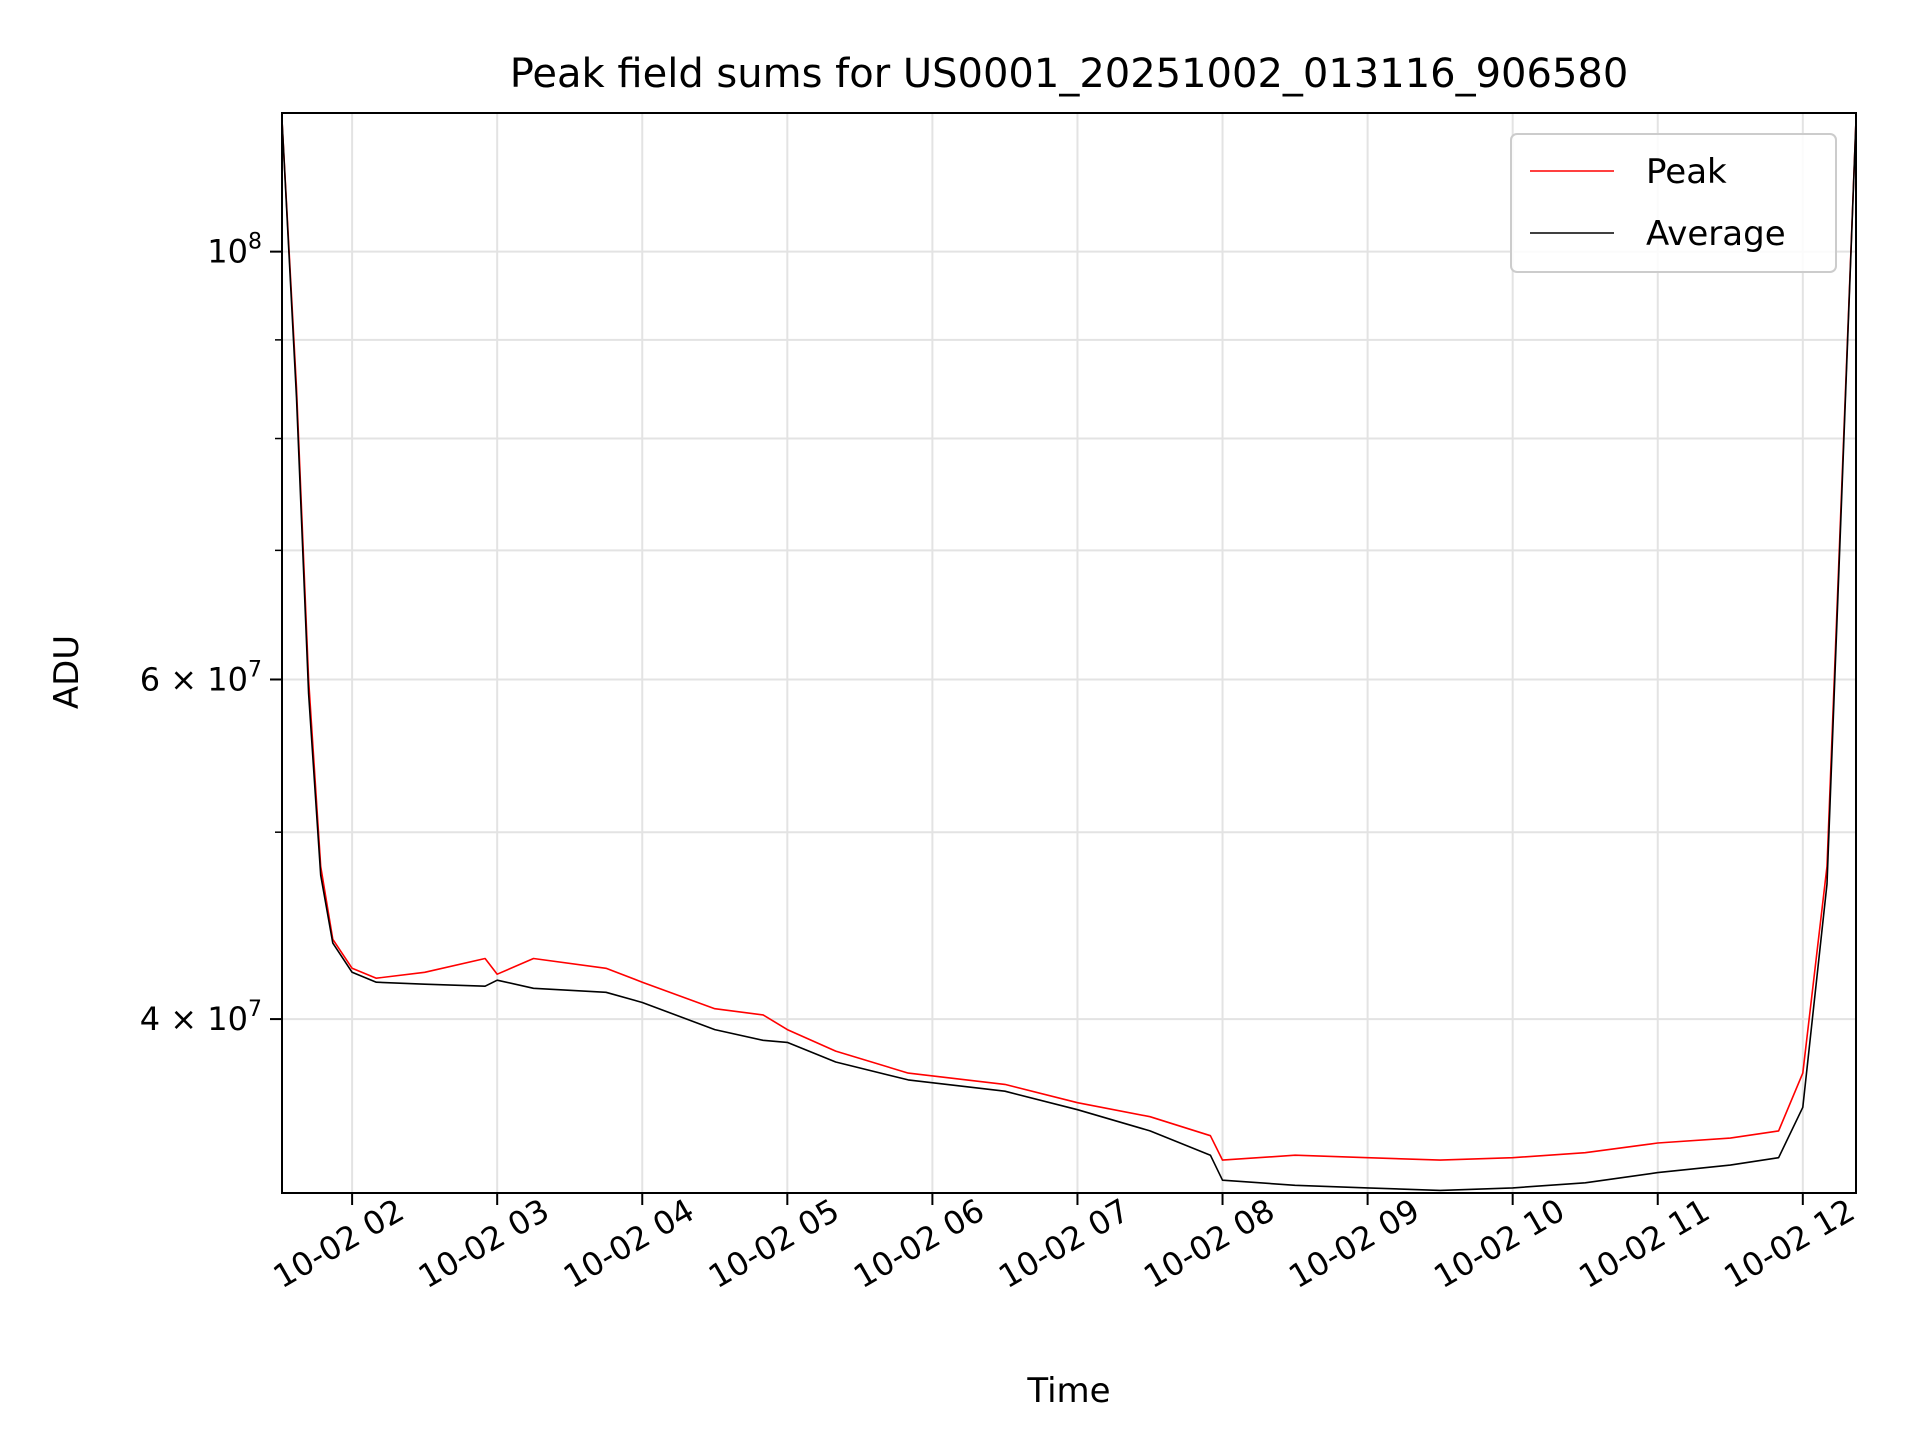 The height and width of the screenshot is (1440, 1920). I want to click on y-axis-label: ADU, so click(67, 672).